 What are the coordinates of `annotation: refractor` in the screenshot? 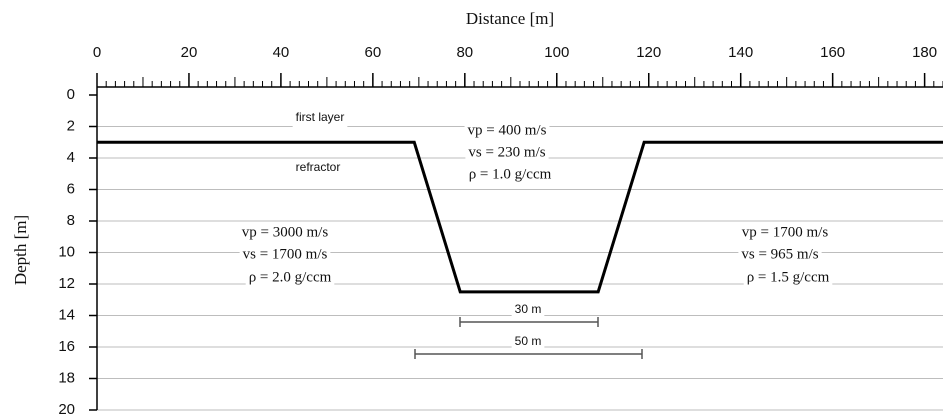 It's located at (318, 167).